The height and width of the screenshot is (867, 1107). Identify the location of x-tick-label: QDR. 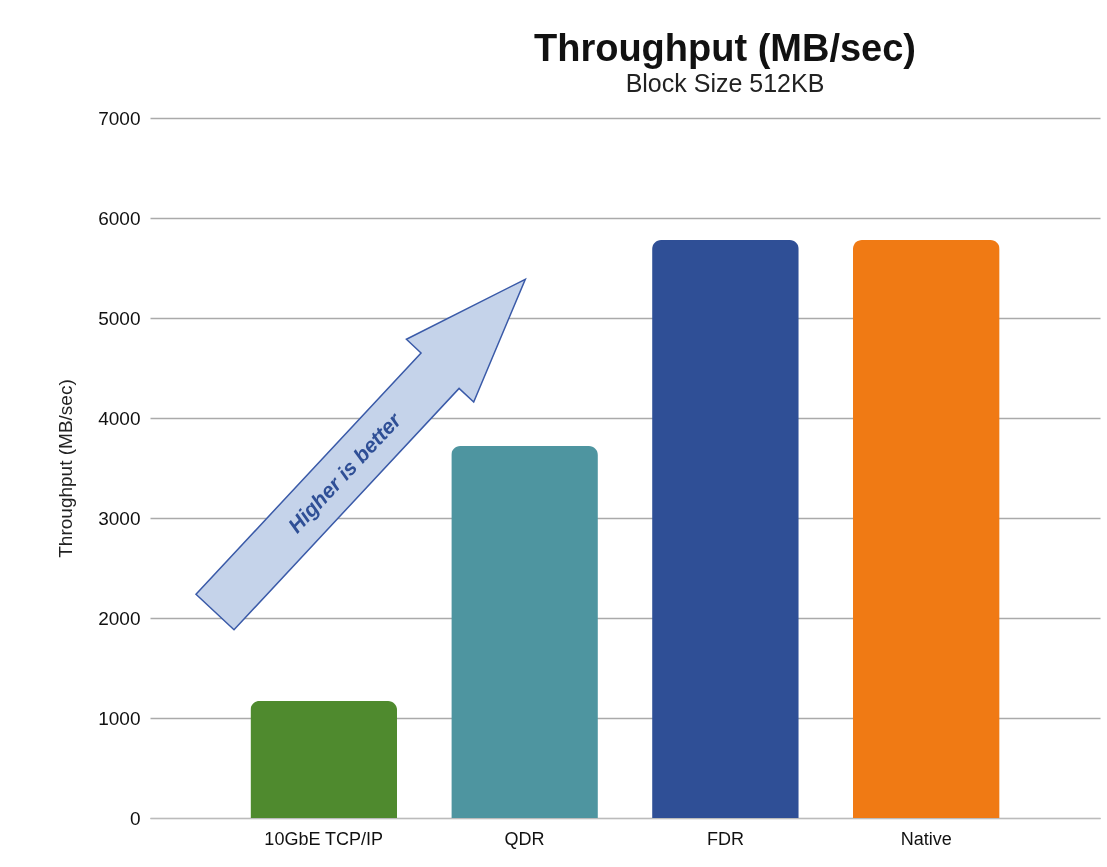
(524, 838).